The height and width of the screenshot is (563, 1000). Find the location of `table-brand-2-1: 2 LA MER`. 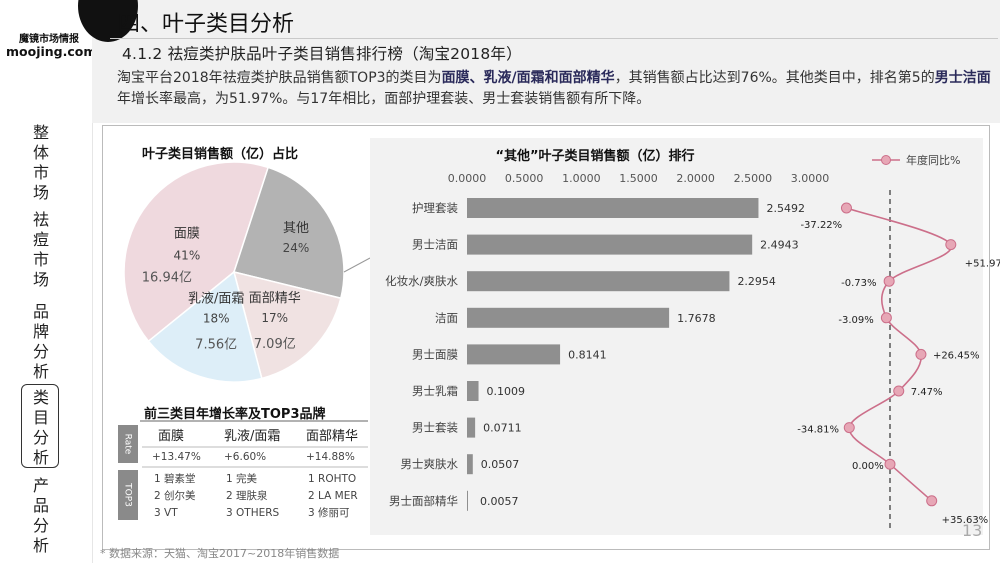

table-brand-2-1: 2 LA MER is located at coordinates (333, 496).